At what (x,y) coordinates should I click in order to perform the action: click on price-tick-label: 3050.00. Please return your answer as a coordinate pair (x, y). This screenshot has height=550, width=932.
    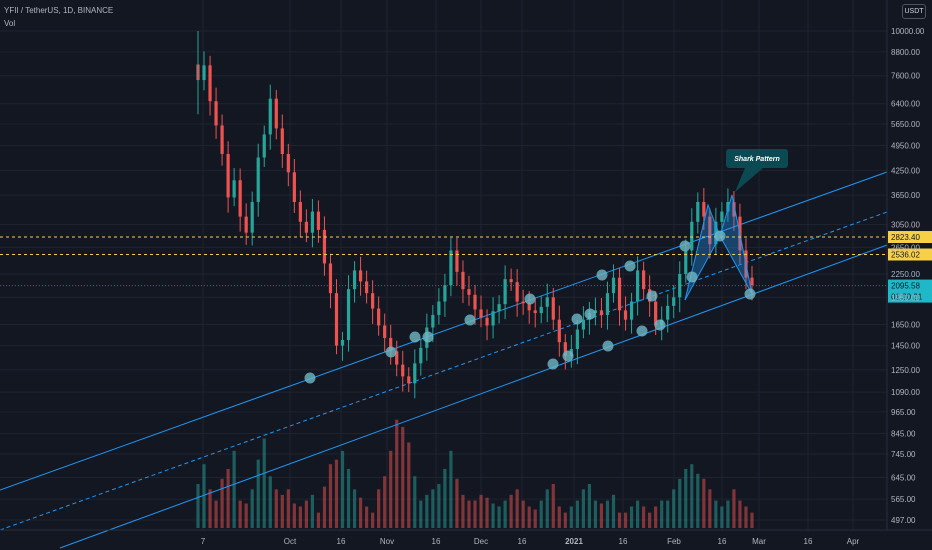
    Looking at the image, I should click on (905, 224).